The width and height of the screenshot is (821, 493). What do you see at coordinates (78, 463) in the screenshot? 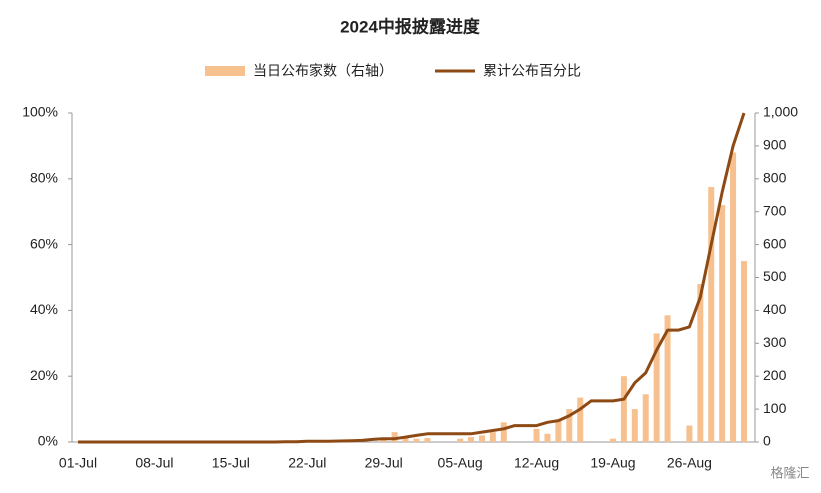
I see `x-tick-label: 01-Jul` at bounding box center [78, 463].